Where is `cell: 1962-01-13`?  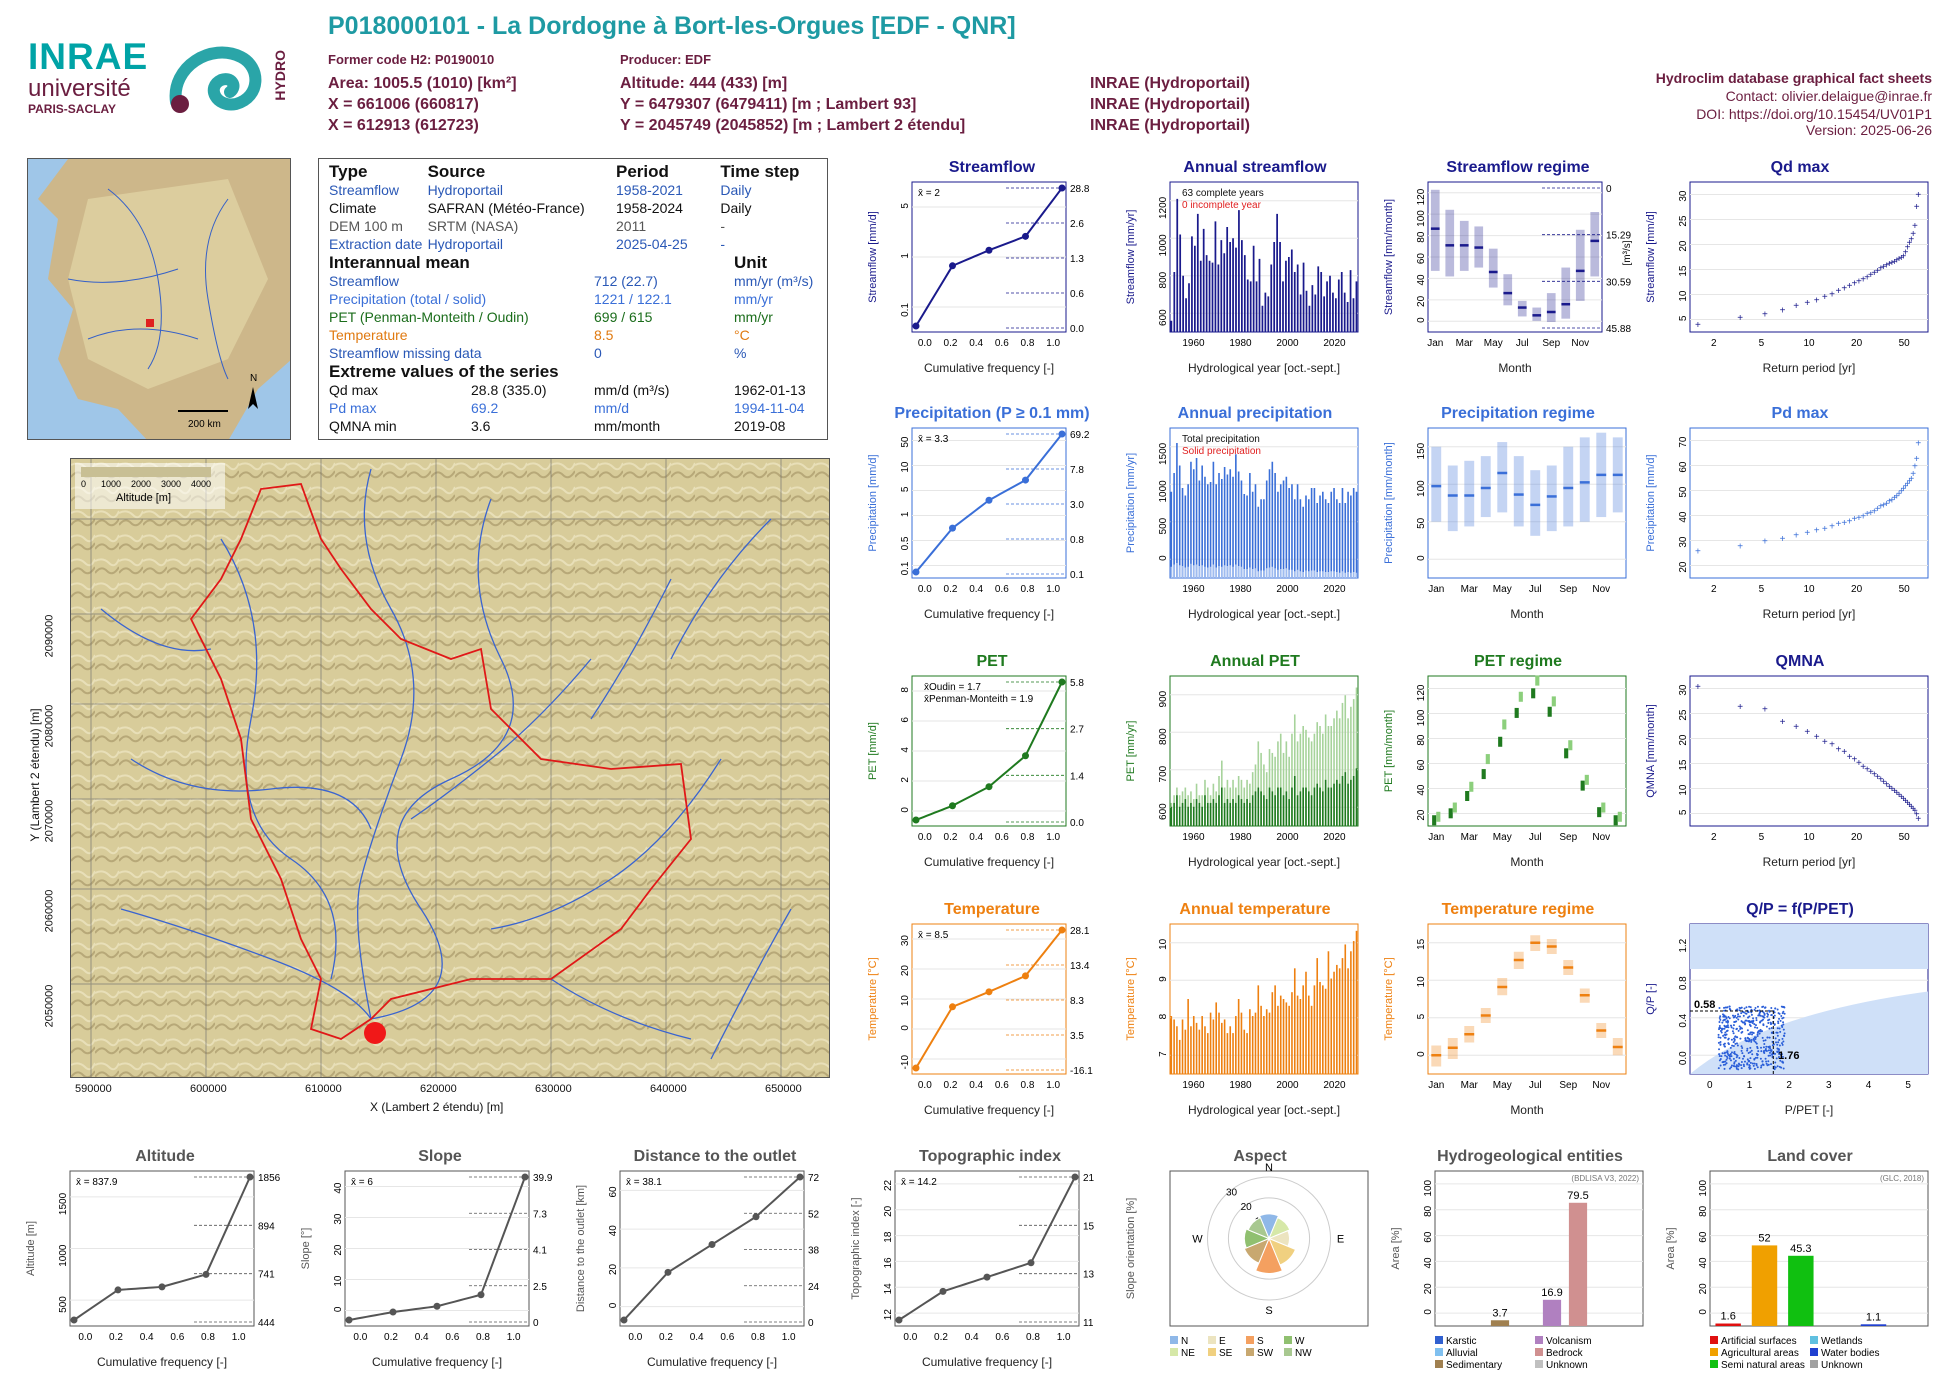 cell: 1962-01-13 is located at coordinates (770, 390).